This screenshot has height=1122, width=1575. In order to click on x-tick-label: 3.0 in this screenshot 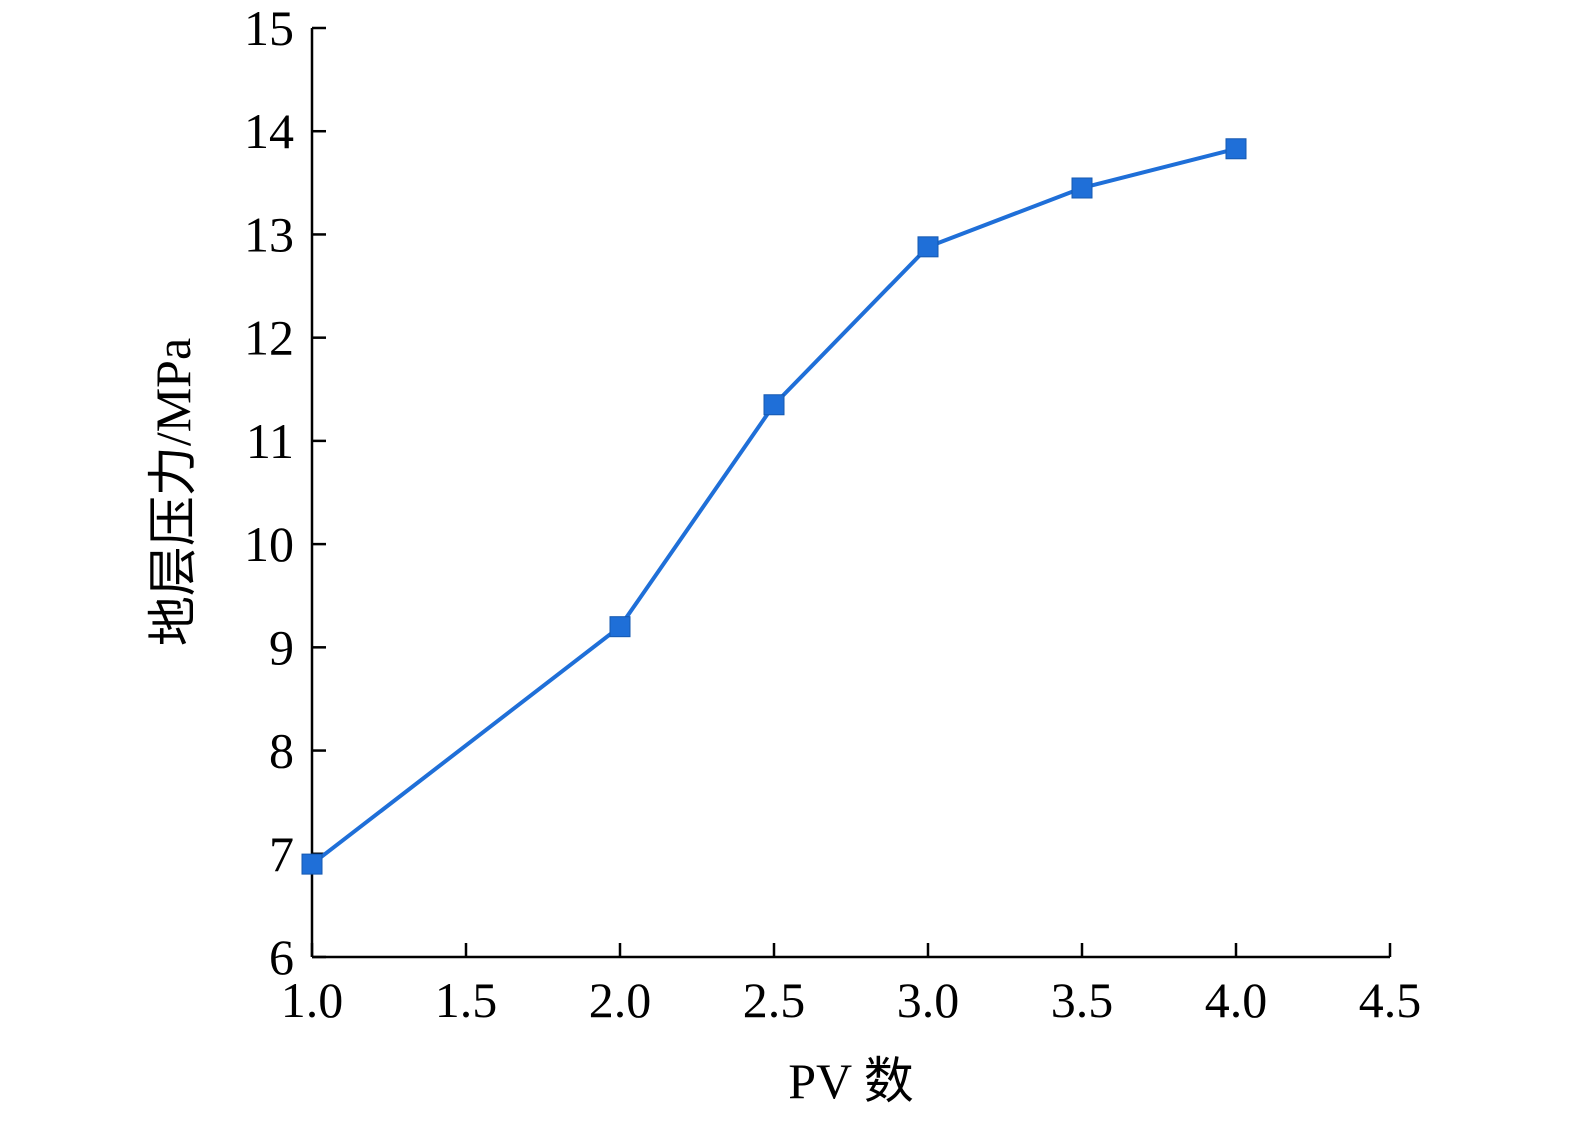, I will do `click(928, 1000)`.